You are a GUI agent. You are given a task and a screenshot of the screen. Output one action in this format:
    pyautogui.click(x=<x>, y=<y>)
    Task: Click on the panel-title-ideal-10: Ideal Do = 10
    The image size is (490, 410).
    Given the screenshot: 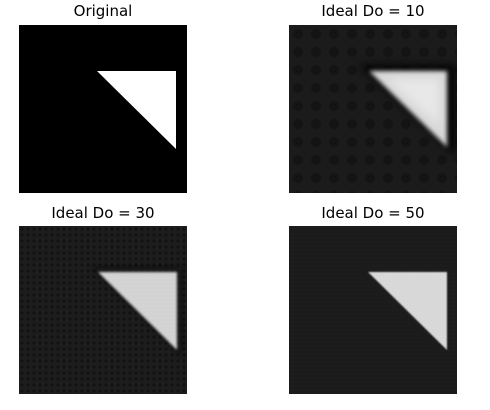 What is the action you would take?
    pyautogui.click(x=373, y=11)
    